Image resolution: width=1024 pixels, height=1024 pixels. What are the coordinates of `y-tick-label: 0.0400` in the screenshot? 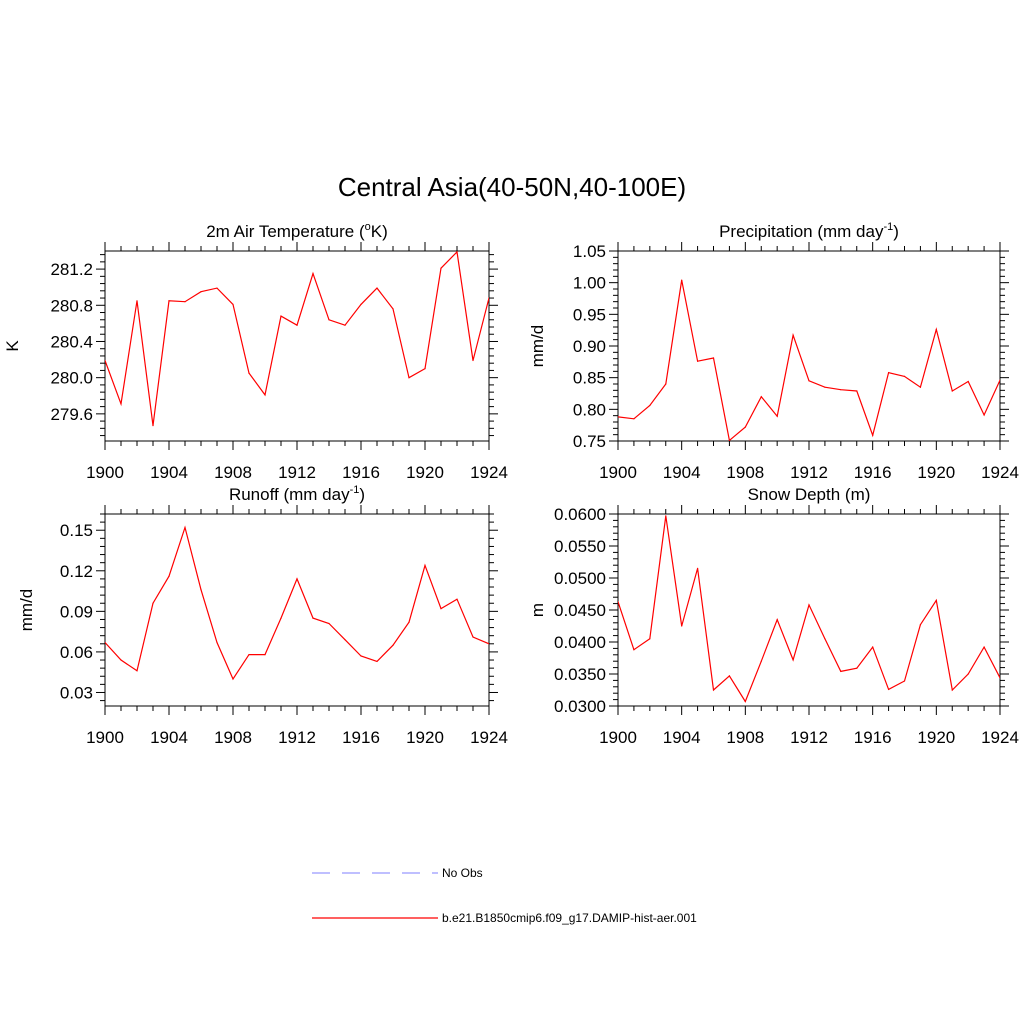 It's located at (580, 642).